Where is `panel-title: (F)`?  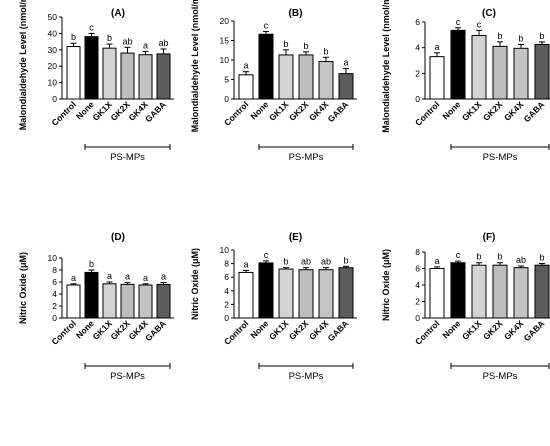
panel-title: (F) is located at coordinates (489, 237).